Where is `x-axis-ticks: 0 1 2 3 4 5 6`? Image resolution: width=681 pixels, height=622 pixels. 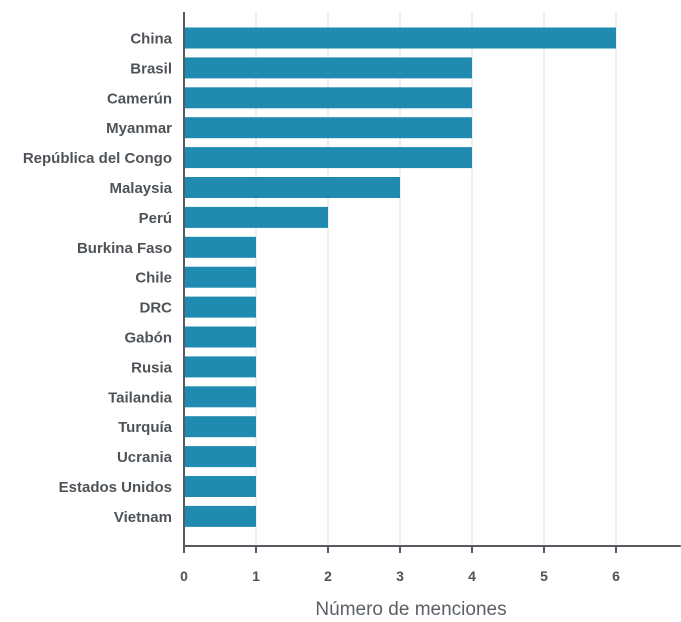
x-axis-ticks: 0 1 2 3 4 5 6 is located at coordinates (400, 565).